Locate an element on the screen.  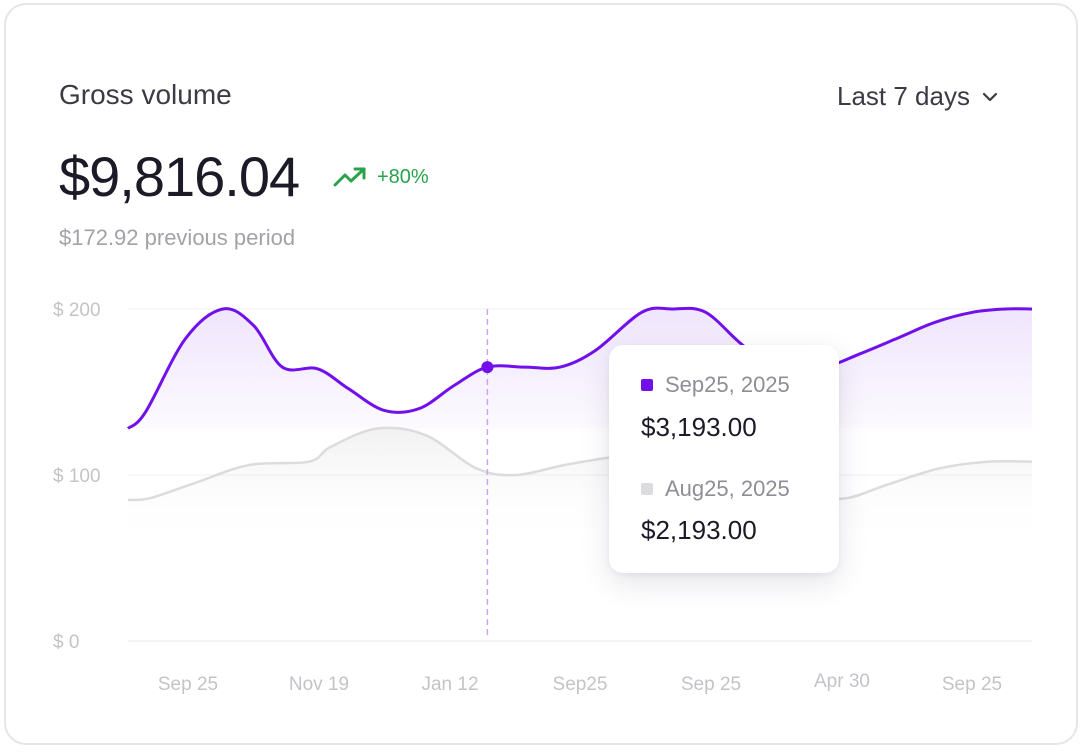
y-tick-label: $ 200 is located at coordinates (77, 310).